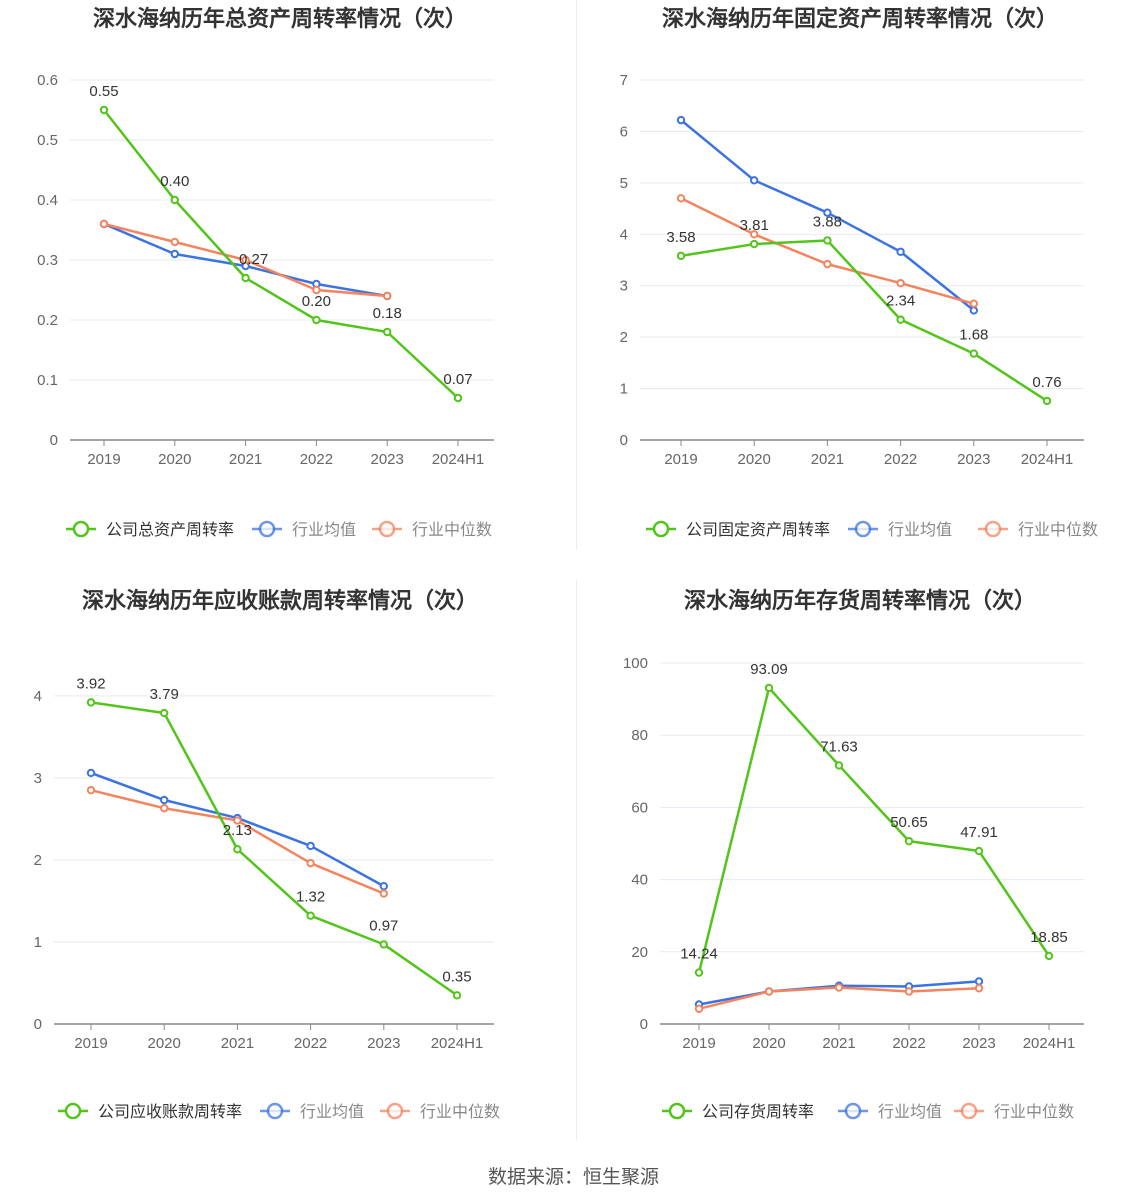 This screenshot has height=1202, width=1147. Describe the element at coordinates (624, 440) in the screenshot. I see `y-tick-label: 0` at that location.